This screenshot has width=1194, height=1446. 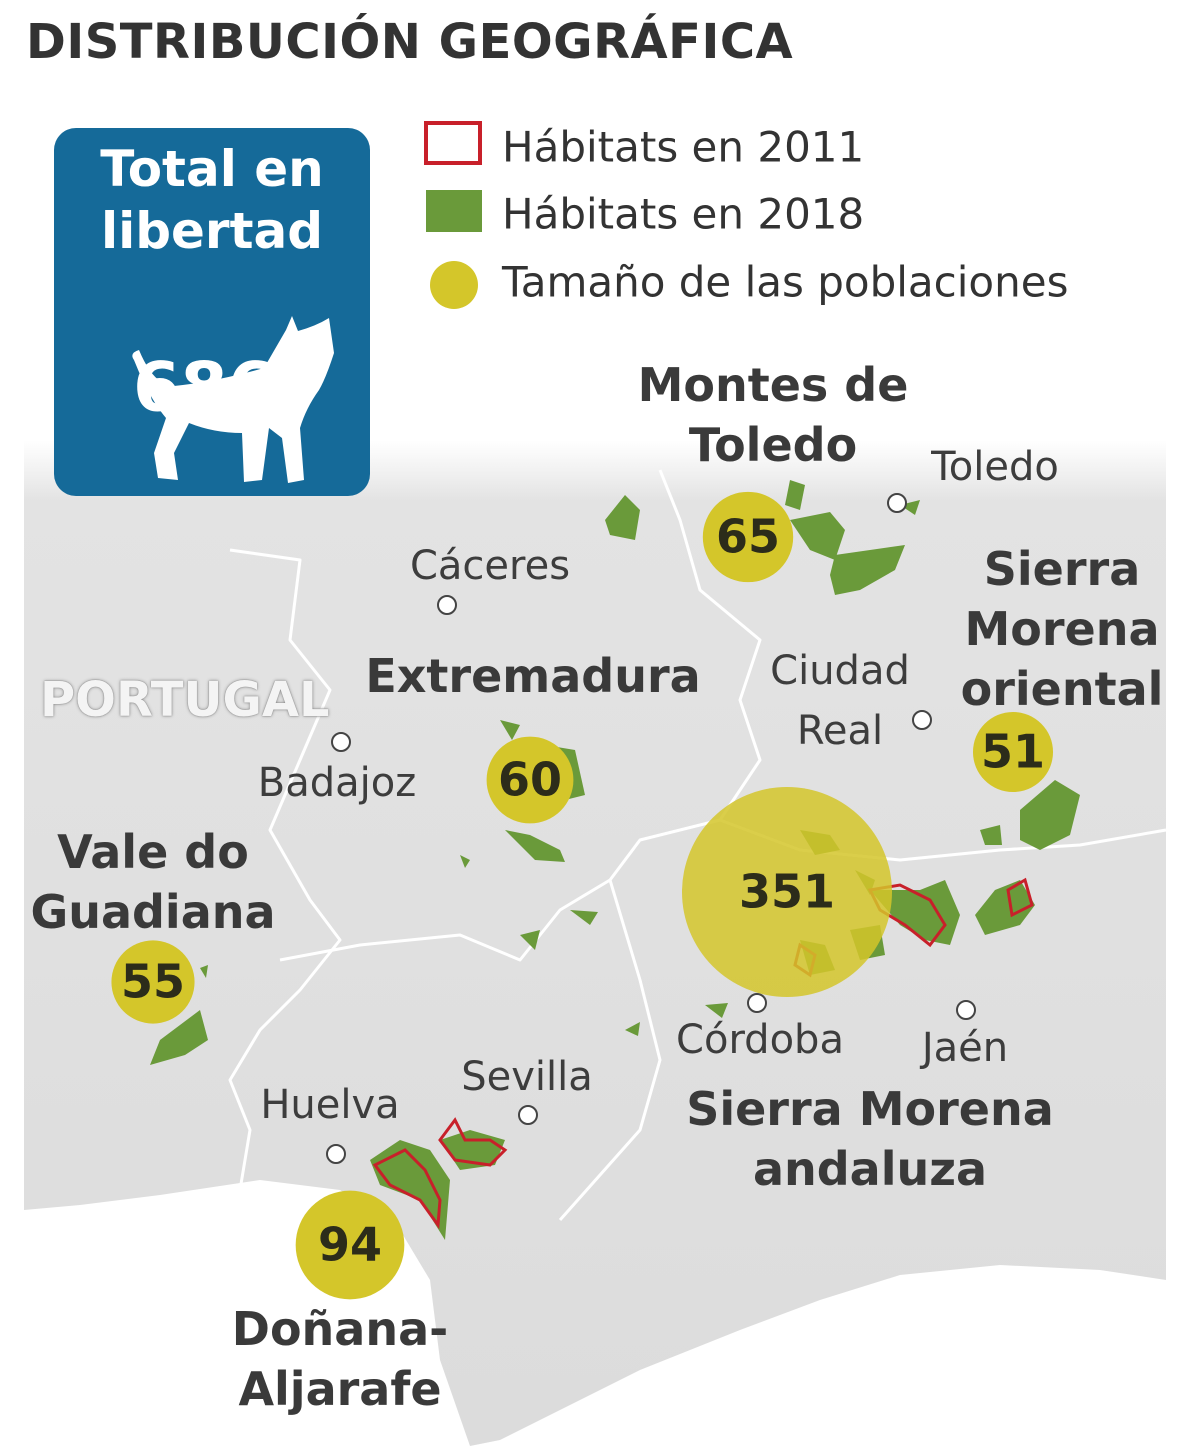 What do you see at coordinates (330, 1105) in the screenshot?
I see `city-label: Huelva` at bounding box center [330, 1105].